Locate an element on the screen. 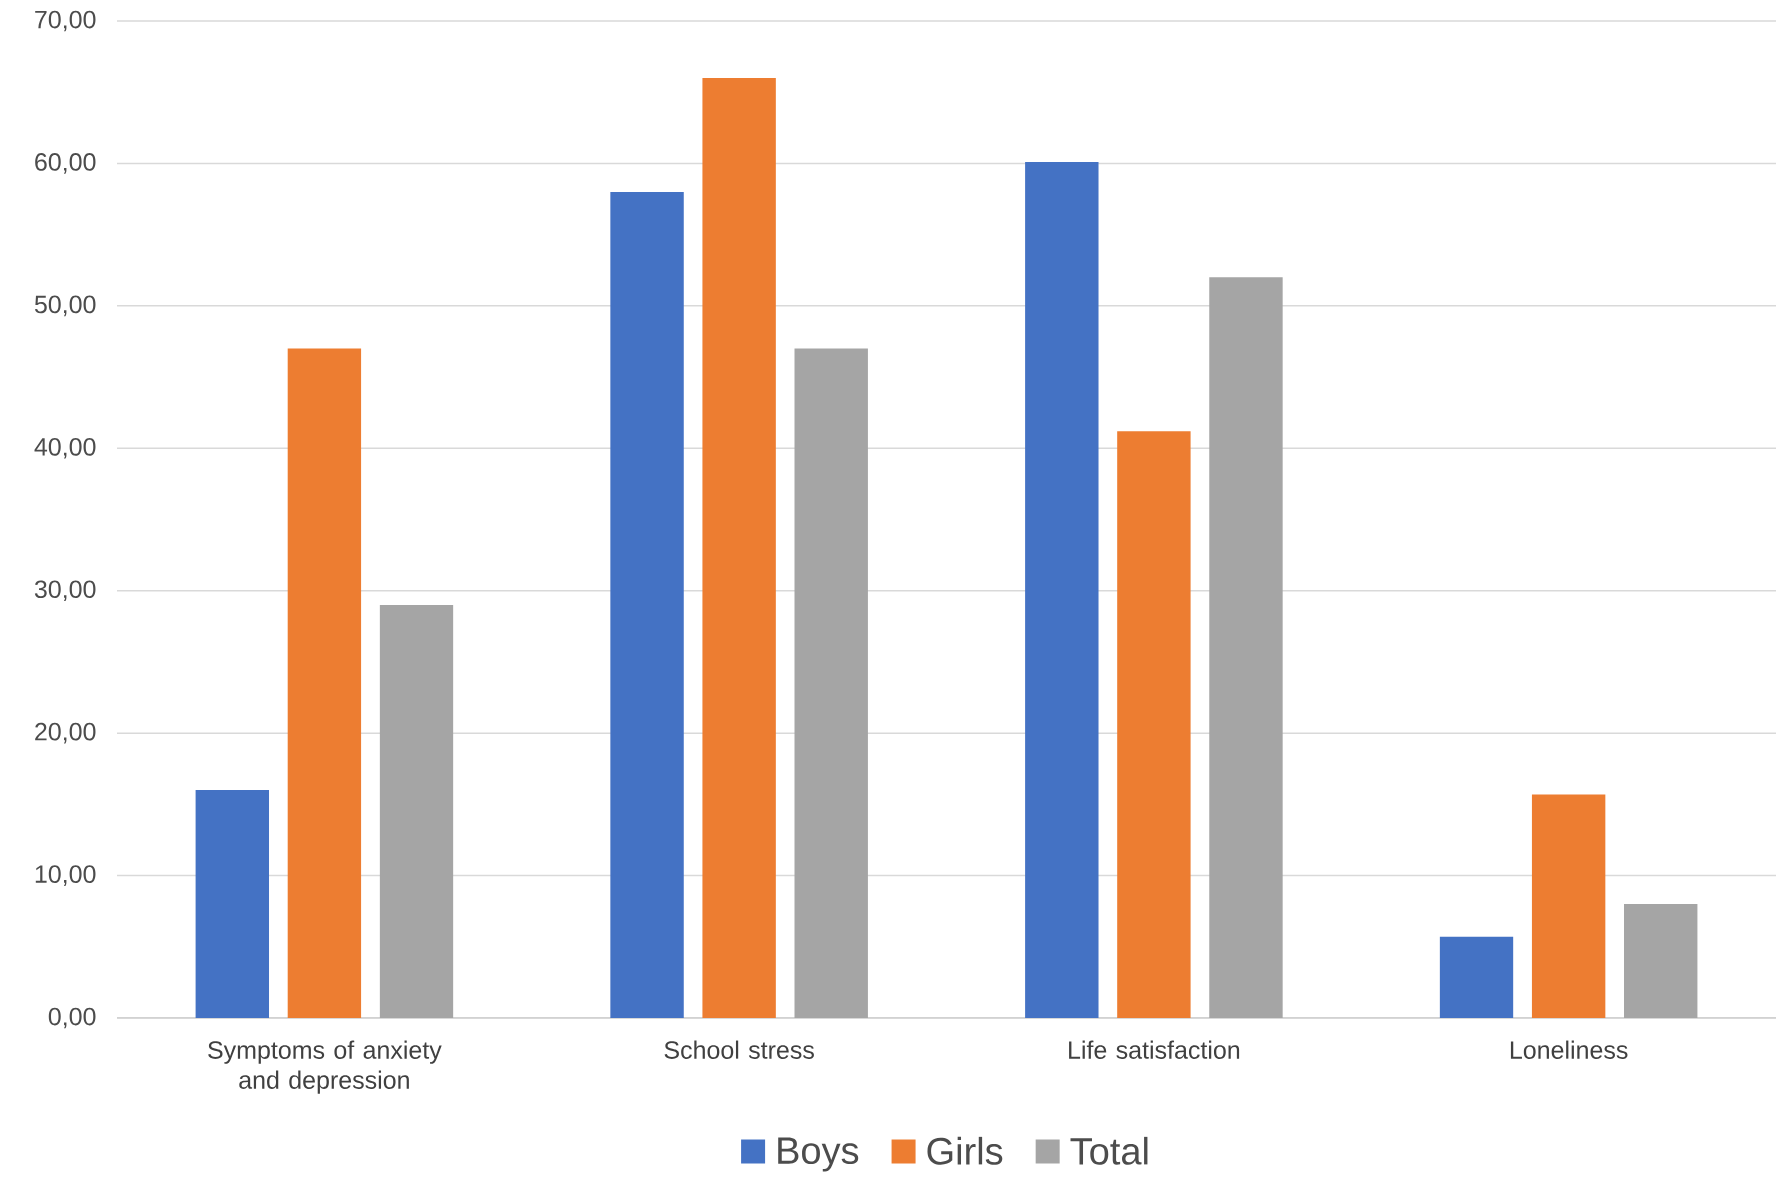 The width and height of the screenshot is (1776, 1195). y-tick-label: 40,00 is located at coordinates (65, 448).